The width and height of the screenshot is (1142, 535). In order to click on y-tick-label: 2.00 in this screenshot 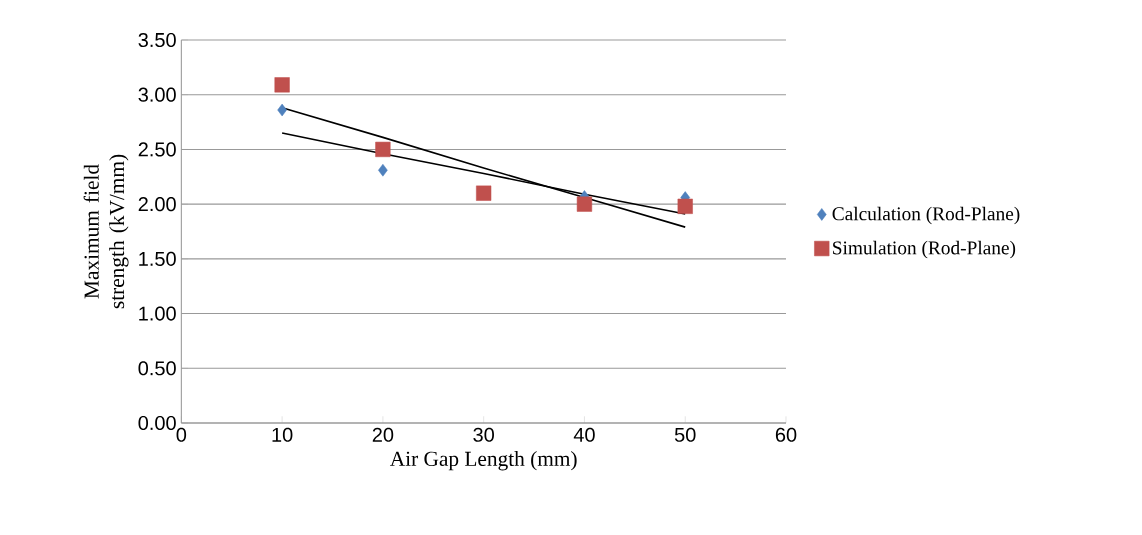, I will do `click(157, 204)`.